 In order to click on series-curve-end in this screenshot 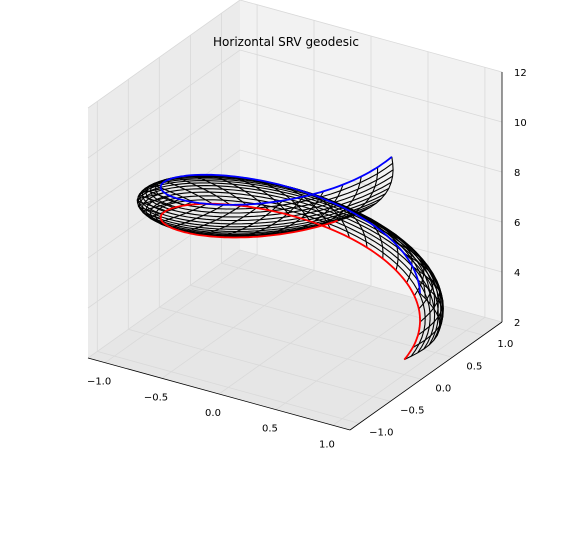, I will do `click(290, 225)`.